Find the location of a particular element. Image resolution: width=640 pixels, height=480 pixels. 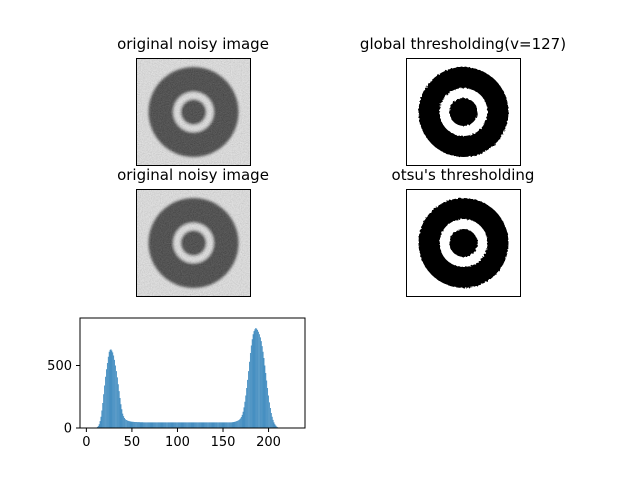

center-dot is located at coordinates (463, 112).